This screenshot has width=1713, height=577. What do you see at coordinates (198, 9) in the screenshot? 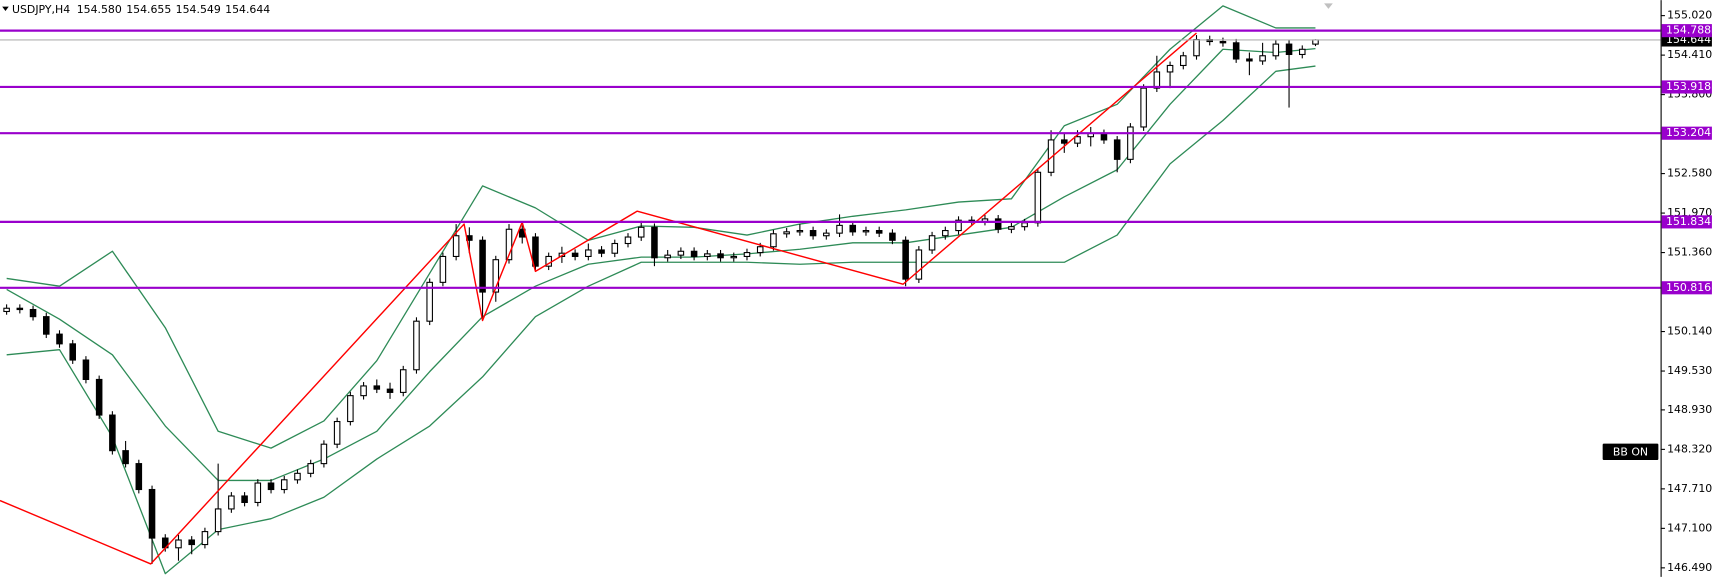
I see `low-quote: 154.549` at bounding box center [198, 9].